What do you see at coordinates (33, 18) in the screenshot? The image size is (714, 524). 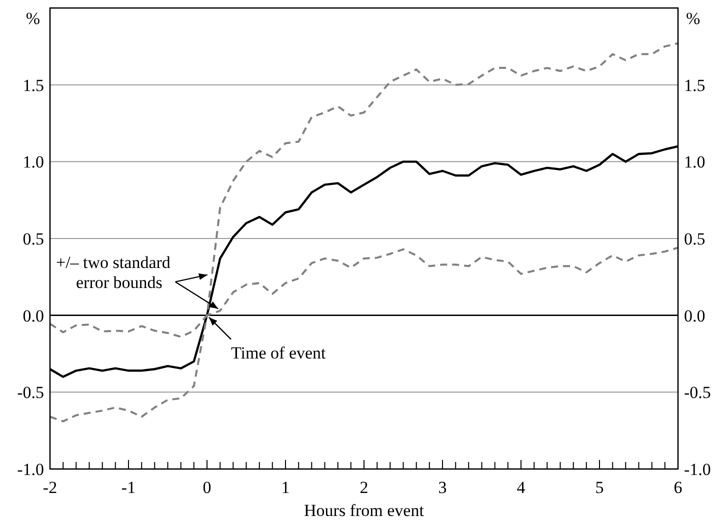 I see `y-axis-title: %` at bounding box center [33, 18].